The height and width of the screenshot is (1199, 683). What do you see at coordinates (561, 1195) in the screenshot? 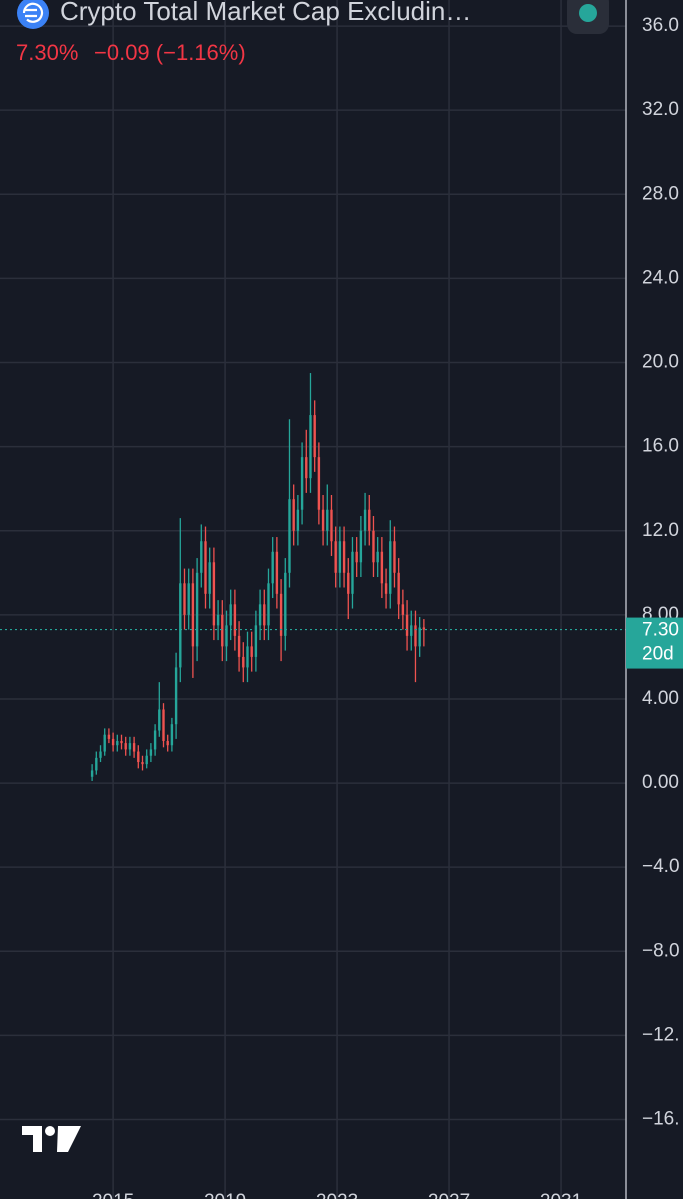
I see `x-tick-label: 2031` at bounding box center [561, 1195].